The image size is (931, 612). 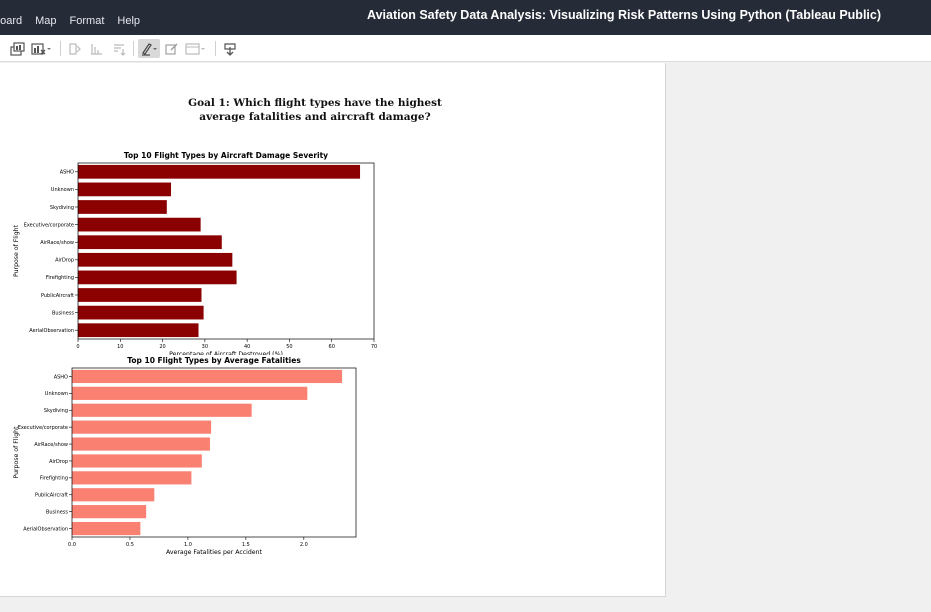 I want to click on damage-chart-y-tick-label: Firefighting, so click(x=60, y=278).